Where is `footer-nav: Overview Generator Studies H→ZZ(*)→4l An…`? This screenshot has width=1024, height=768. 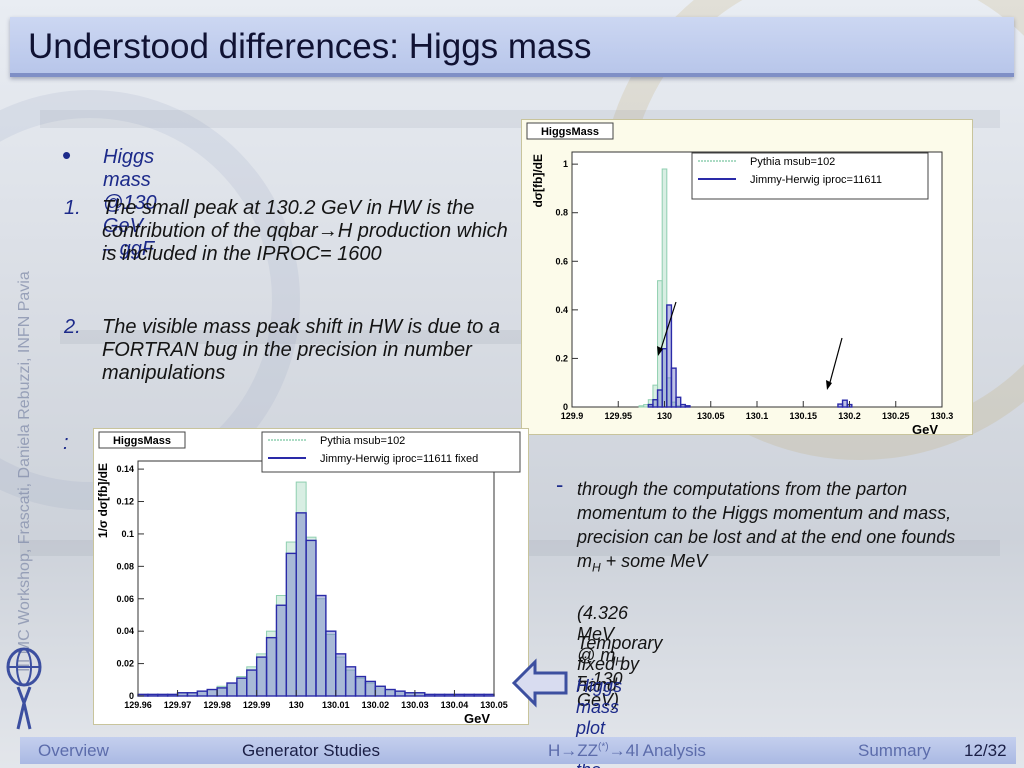
footer-nav: Overview Generator Studies H→ZZ(*)→4l An… is located at coordinates (518, 750).